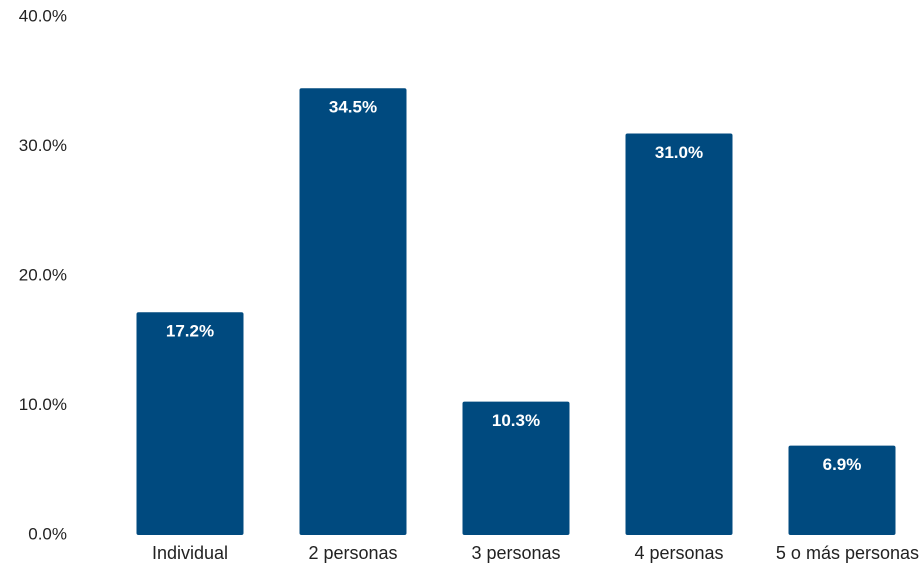 This screenshot has height=570, width=923. Describe the element at coordinates (516, 420) in the screenshot. I see `data-label: 10.3%` at that location.